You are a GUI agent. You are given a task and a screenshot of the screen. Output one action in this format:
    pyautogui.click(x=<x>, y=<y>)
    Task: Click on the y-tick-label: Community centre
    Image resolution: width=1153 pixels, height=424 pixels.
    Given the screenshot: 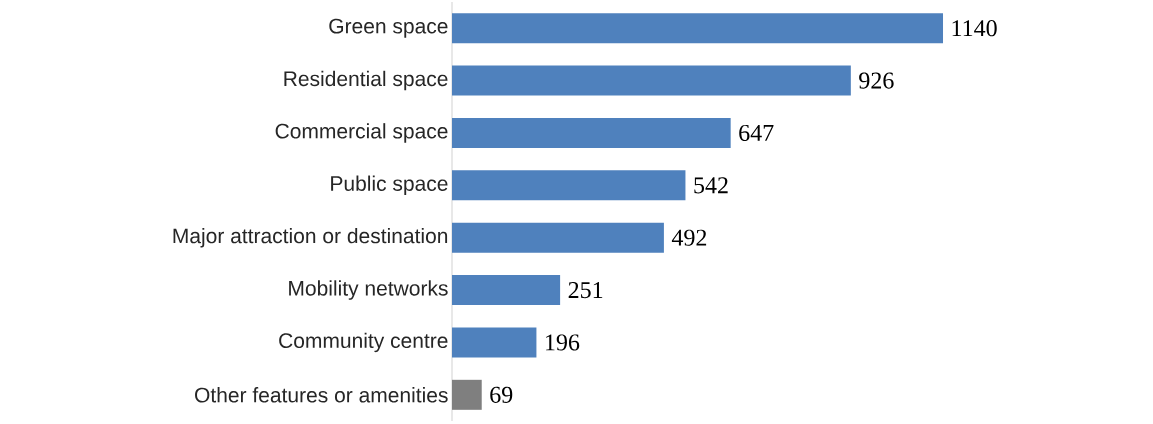 What is the action you would take?
    pyautogui.click(x=363, y=342)
    